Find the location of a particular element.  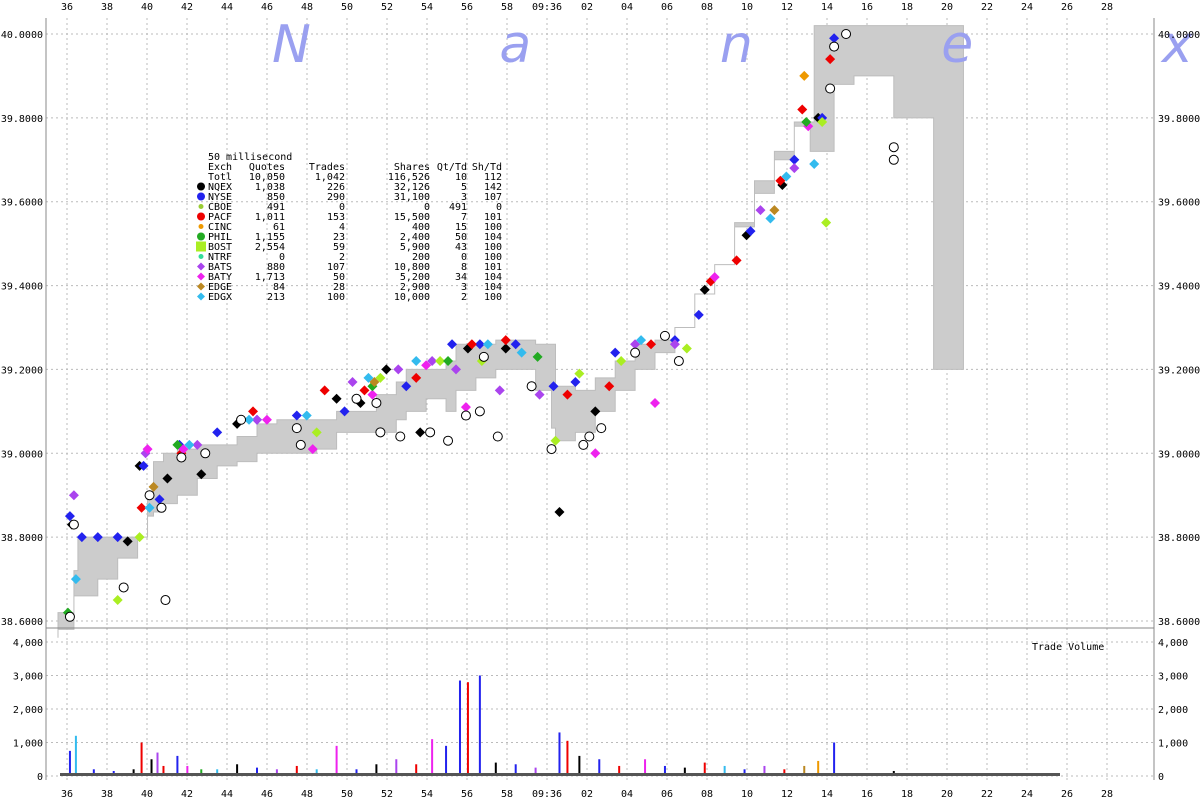

volume-tick-label-right: 3,000 is located at coordinates (1173, 677).